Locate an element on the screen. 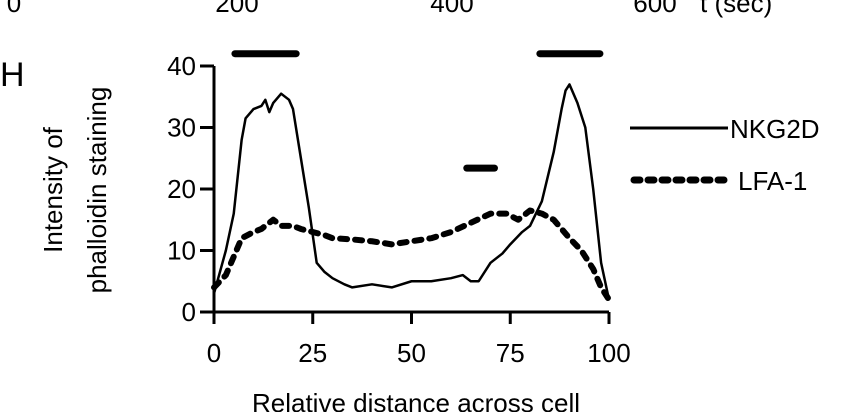  top-partial-axis: 0 200 400 600 t (sec) is located at coordinates (389, 9).